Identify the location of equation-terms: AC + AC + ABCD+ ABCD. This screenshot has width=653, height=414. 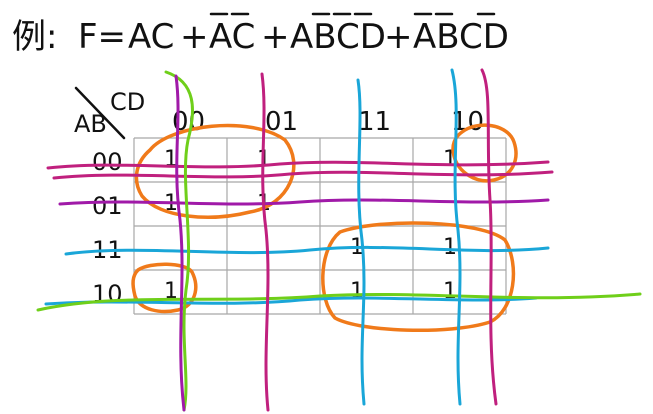
(318, 34).